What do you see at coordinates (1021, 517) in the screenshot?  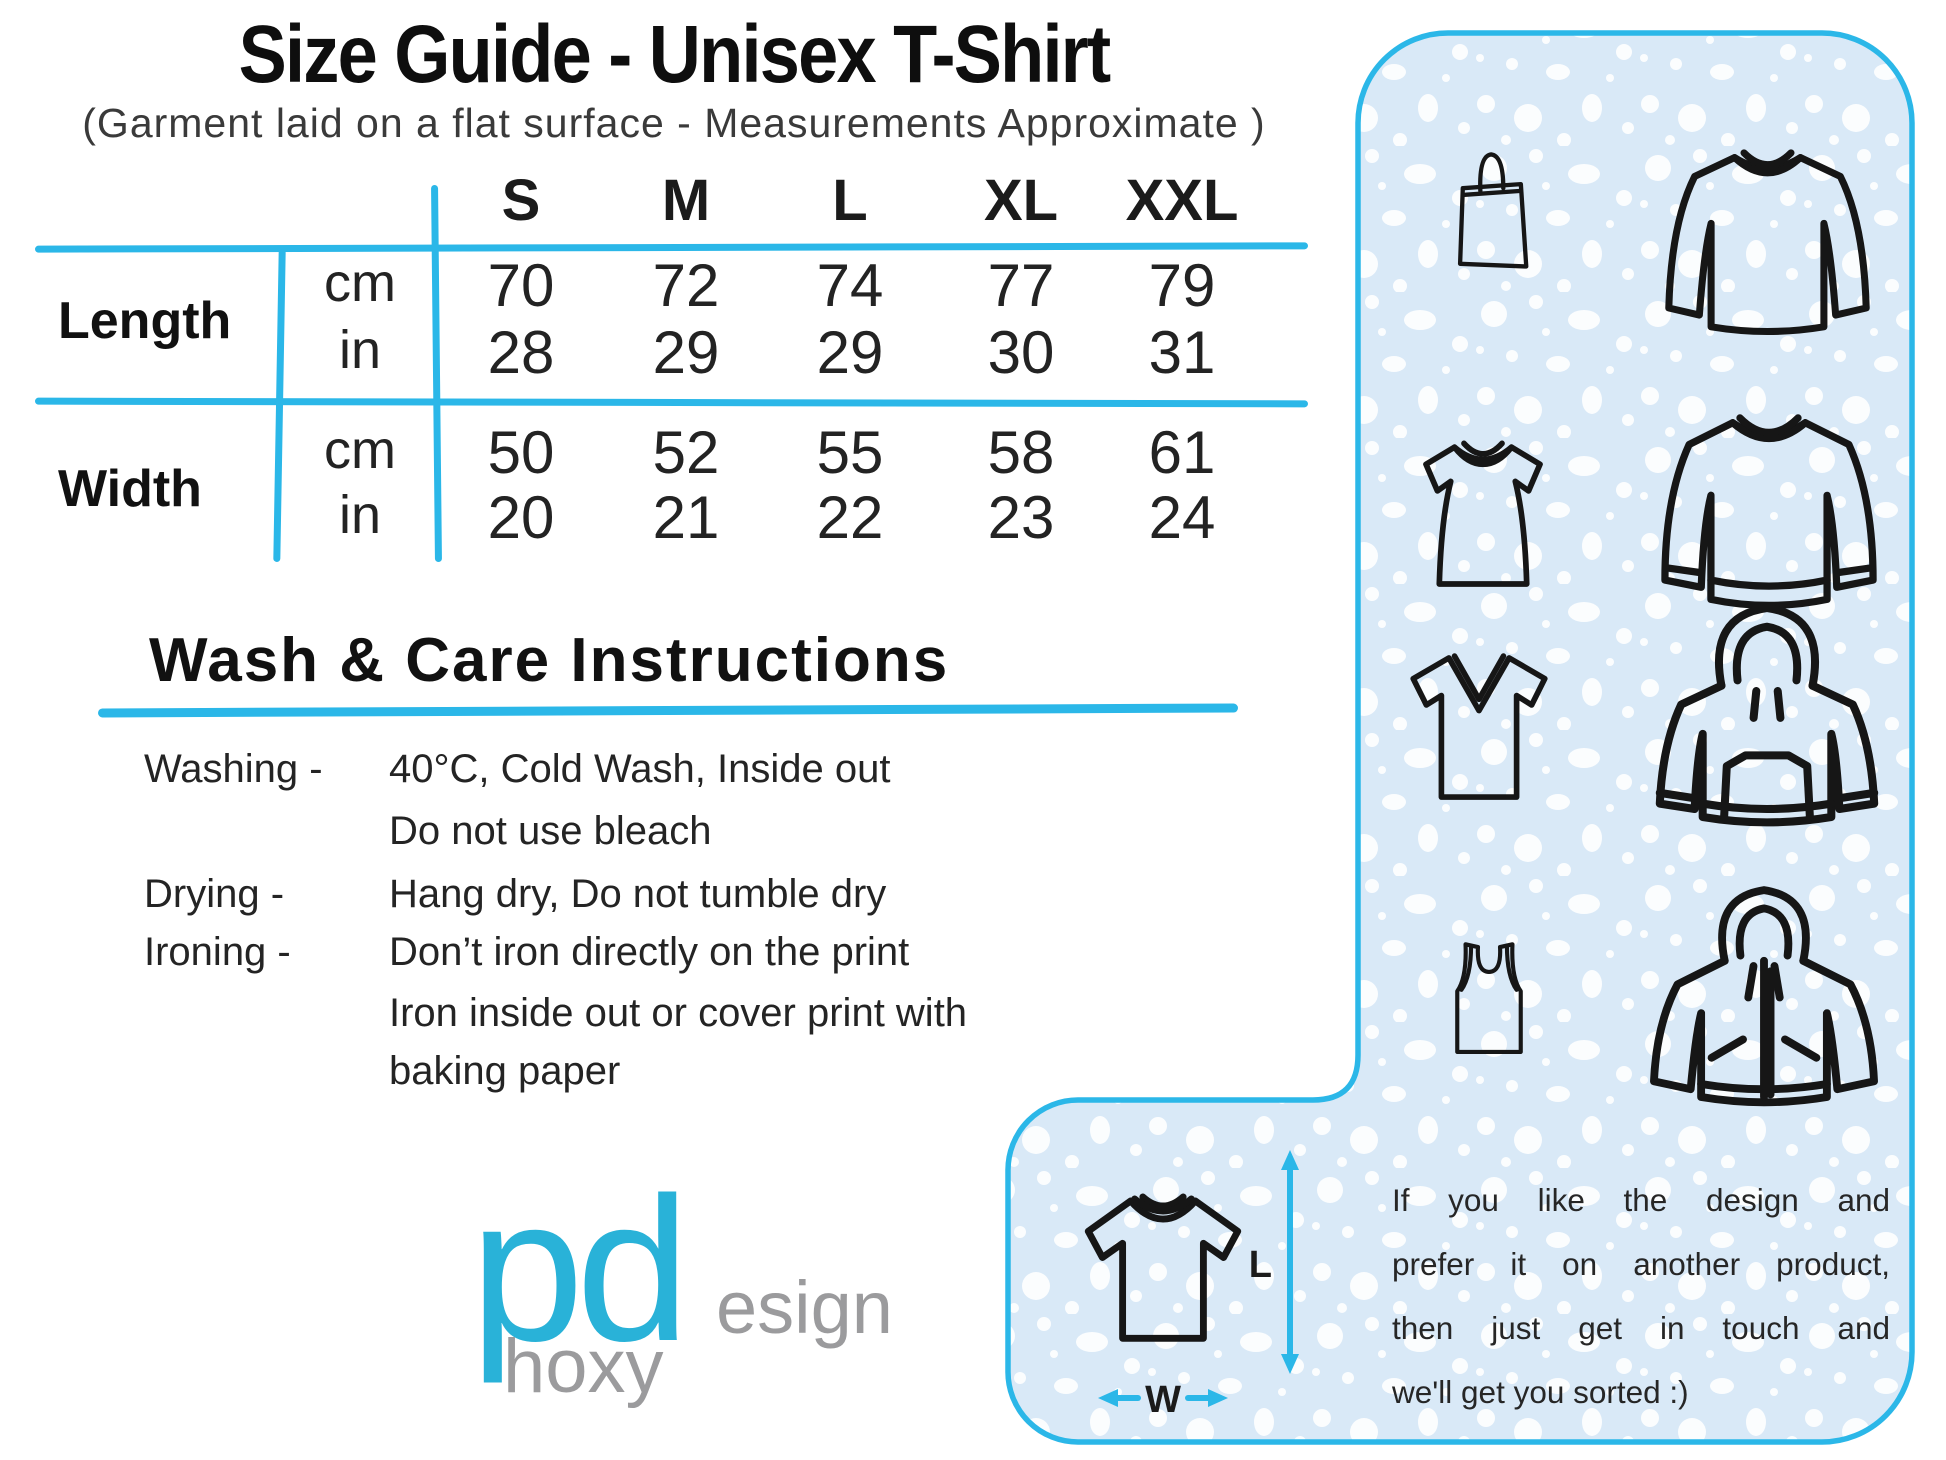 I see `table-cell: 23` at bounding box center [1021, 517].